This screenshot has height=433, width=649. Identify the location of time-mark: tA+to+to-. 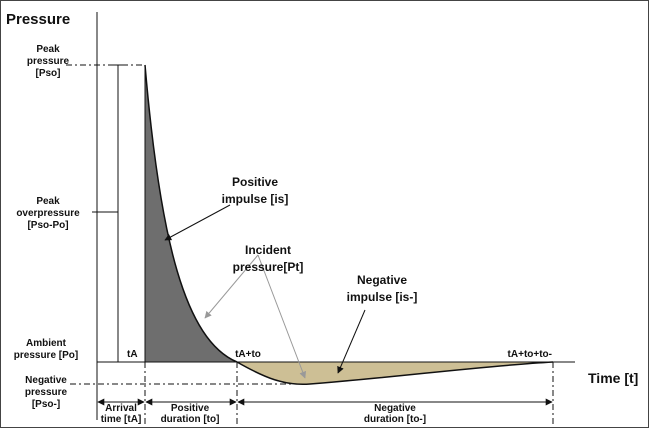
(530, 354).